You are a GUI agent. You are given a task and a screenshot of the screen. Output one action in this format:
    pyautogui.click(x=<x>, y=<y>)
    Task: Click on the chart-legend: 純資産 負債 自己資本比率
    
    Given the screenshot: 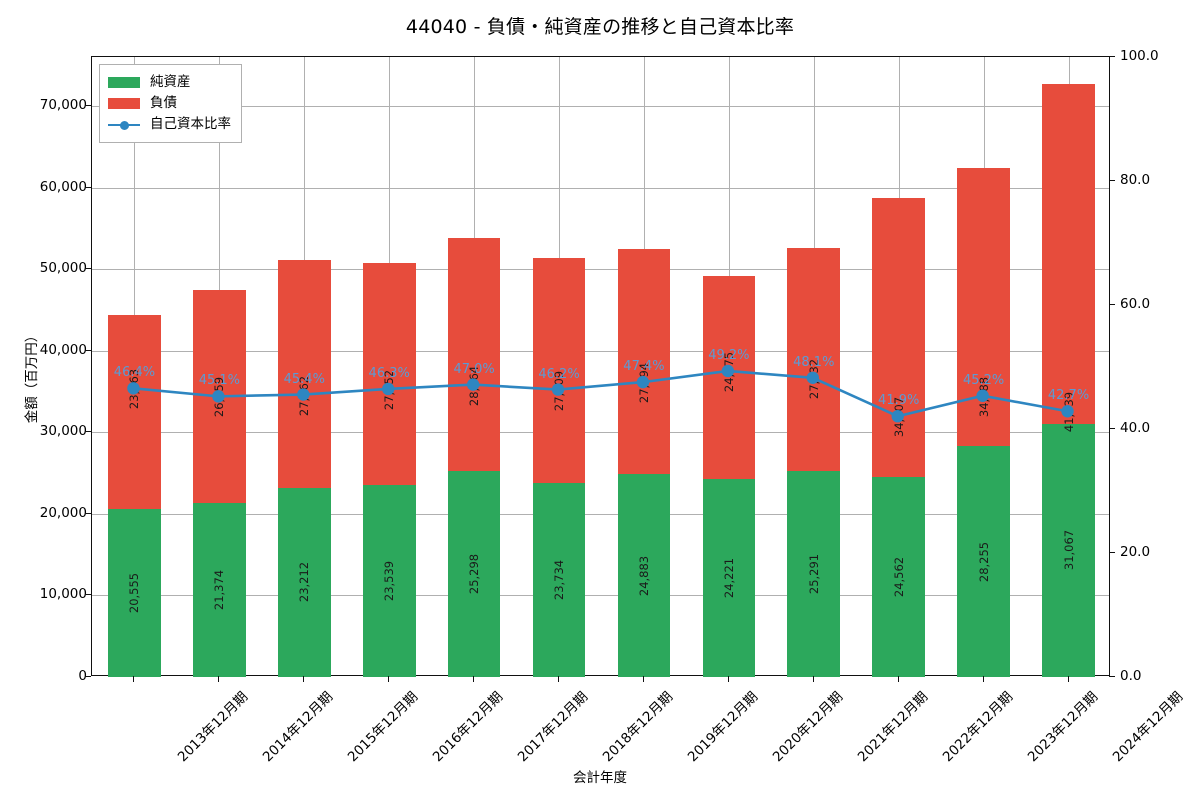 What is the action you would take?
    pyautogui.click(x=170, y=103)
    